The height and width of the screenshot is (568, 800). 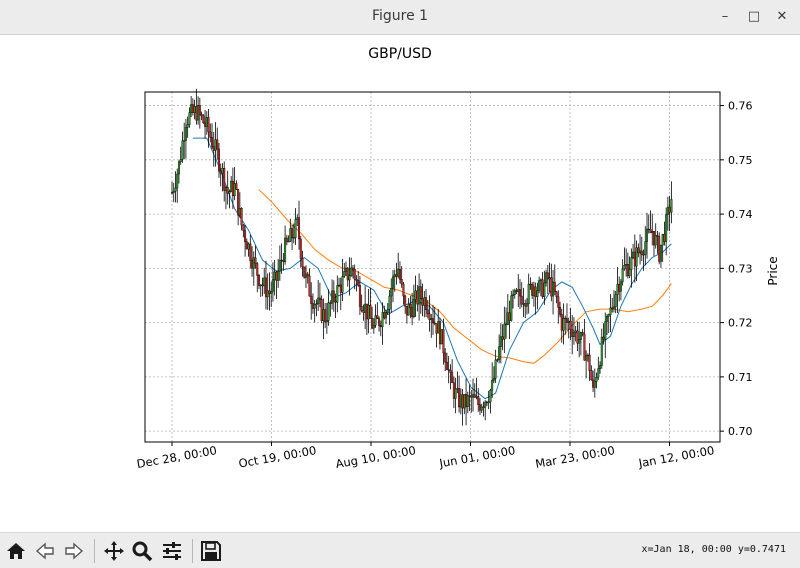 I want to click on y-tick-label: 0.70, so click(x=740, y=431).